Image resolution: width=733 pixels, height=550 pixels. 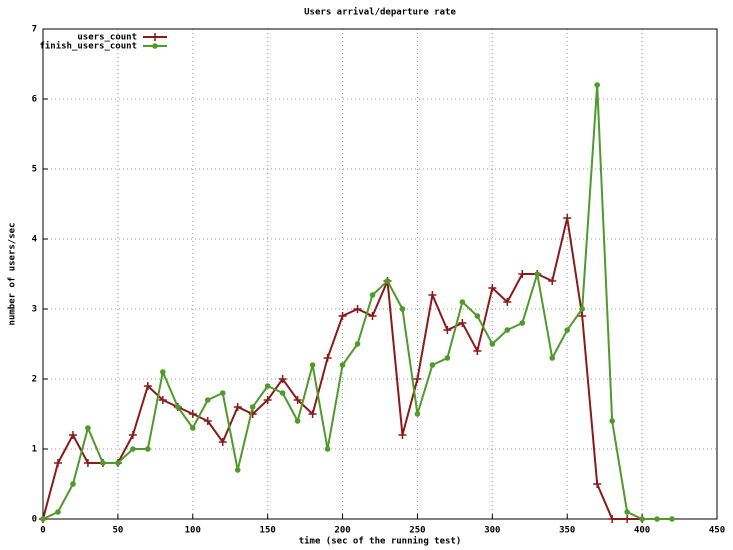 I want to click on legend-label: users_count, so click(x=107, y=38).